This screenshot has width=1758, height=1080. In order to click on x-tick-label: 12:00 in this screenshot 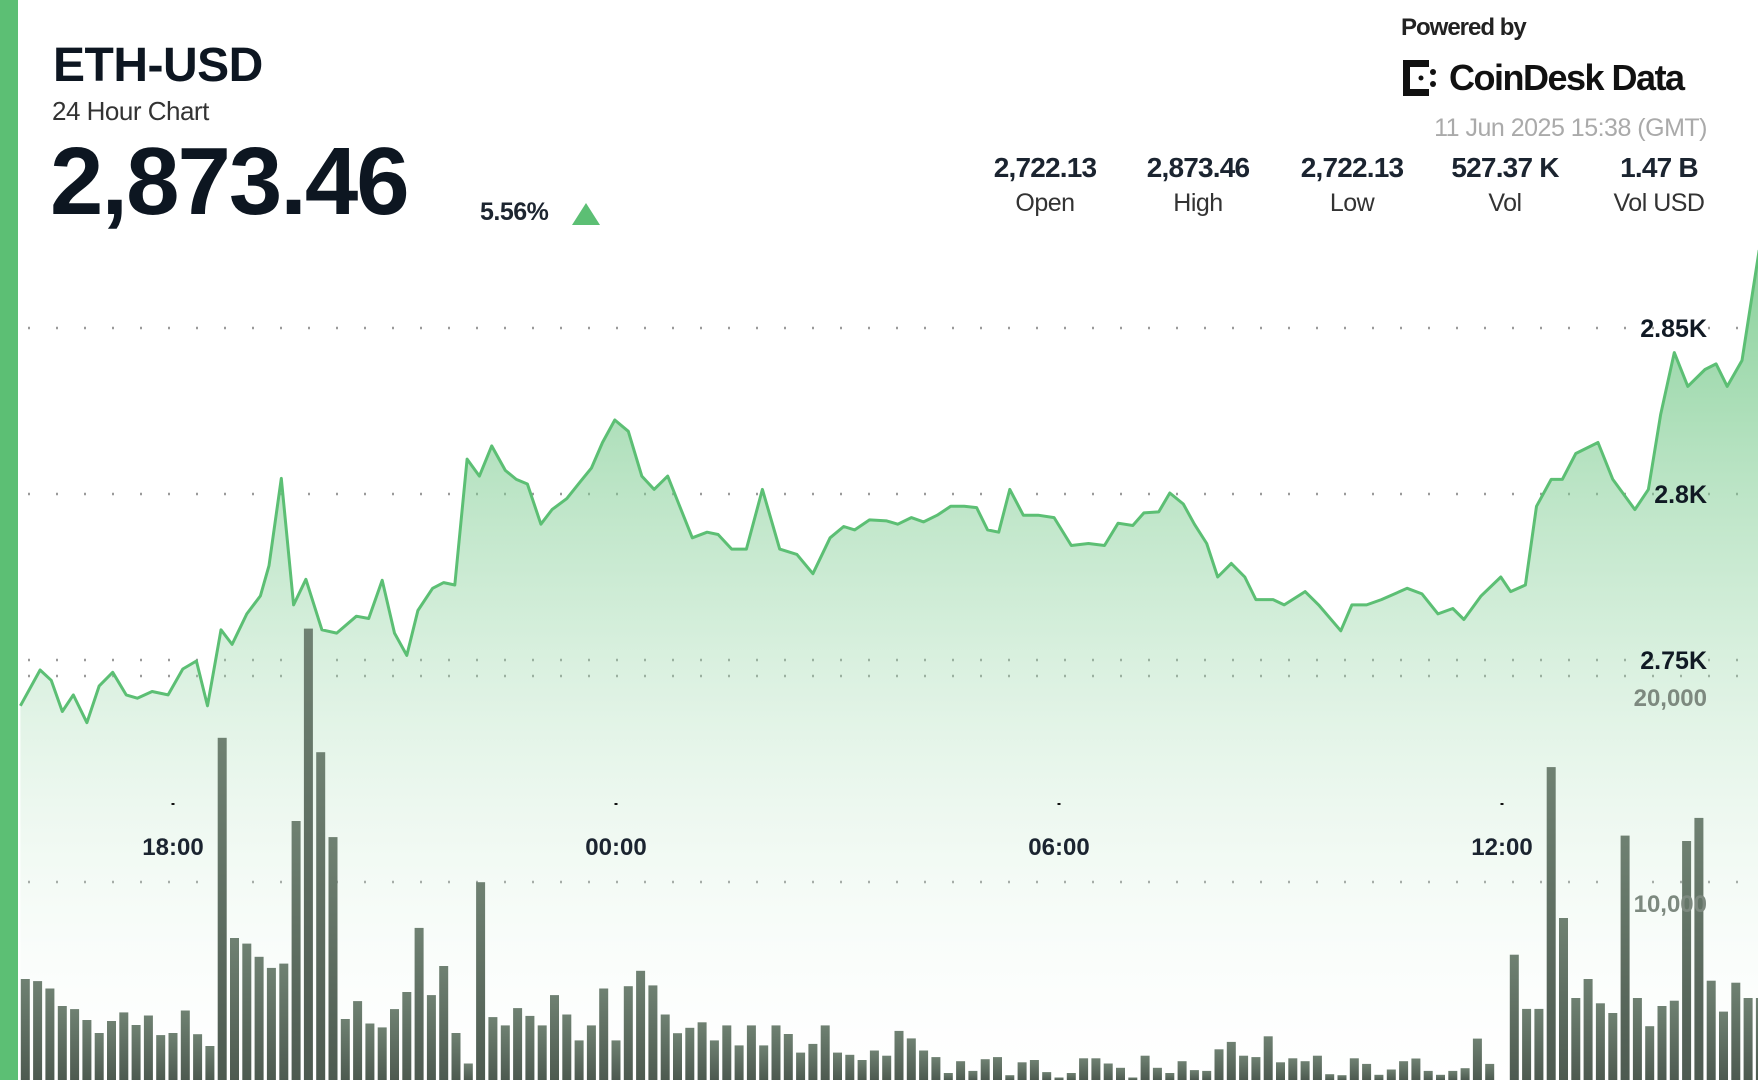, I will do `click(1501, 847)`.